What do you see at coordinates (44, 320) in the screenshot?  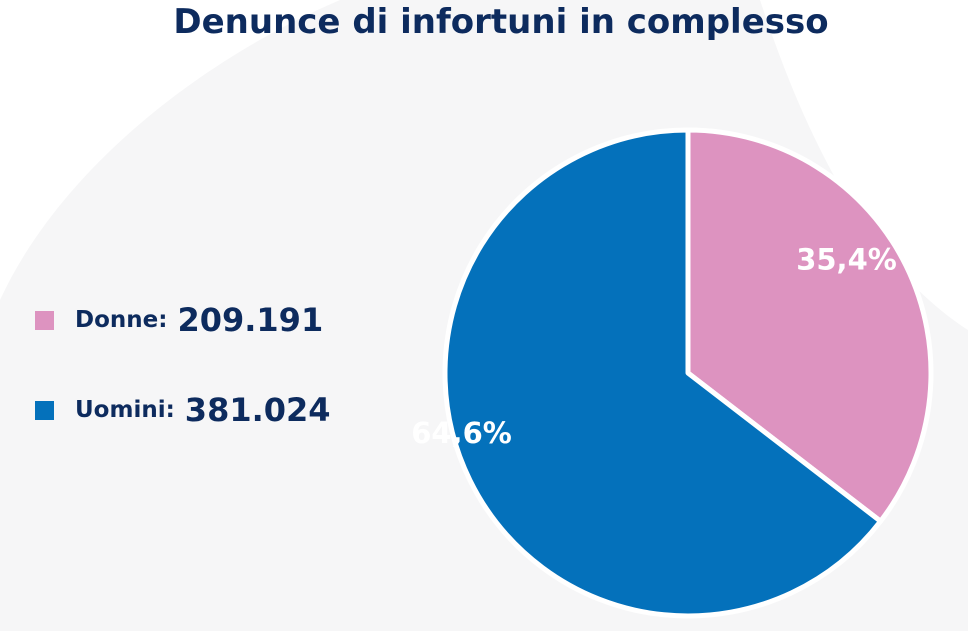 I see `legend-swatch-donne` at bounding box center [44, 320].